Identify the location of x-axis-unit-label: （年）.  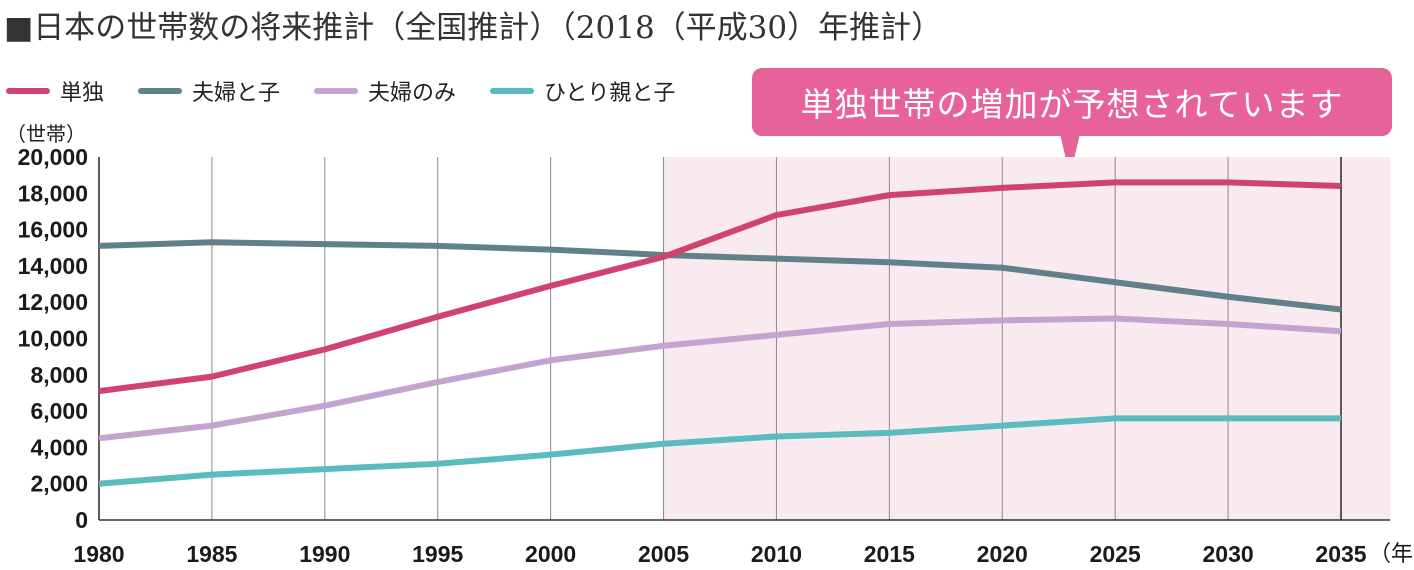
(1391, 554).